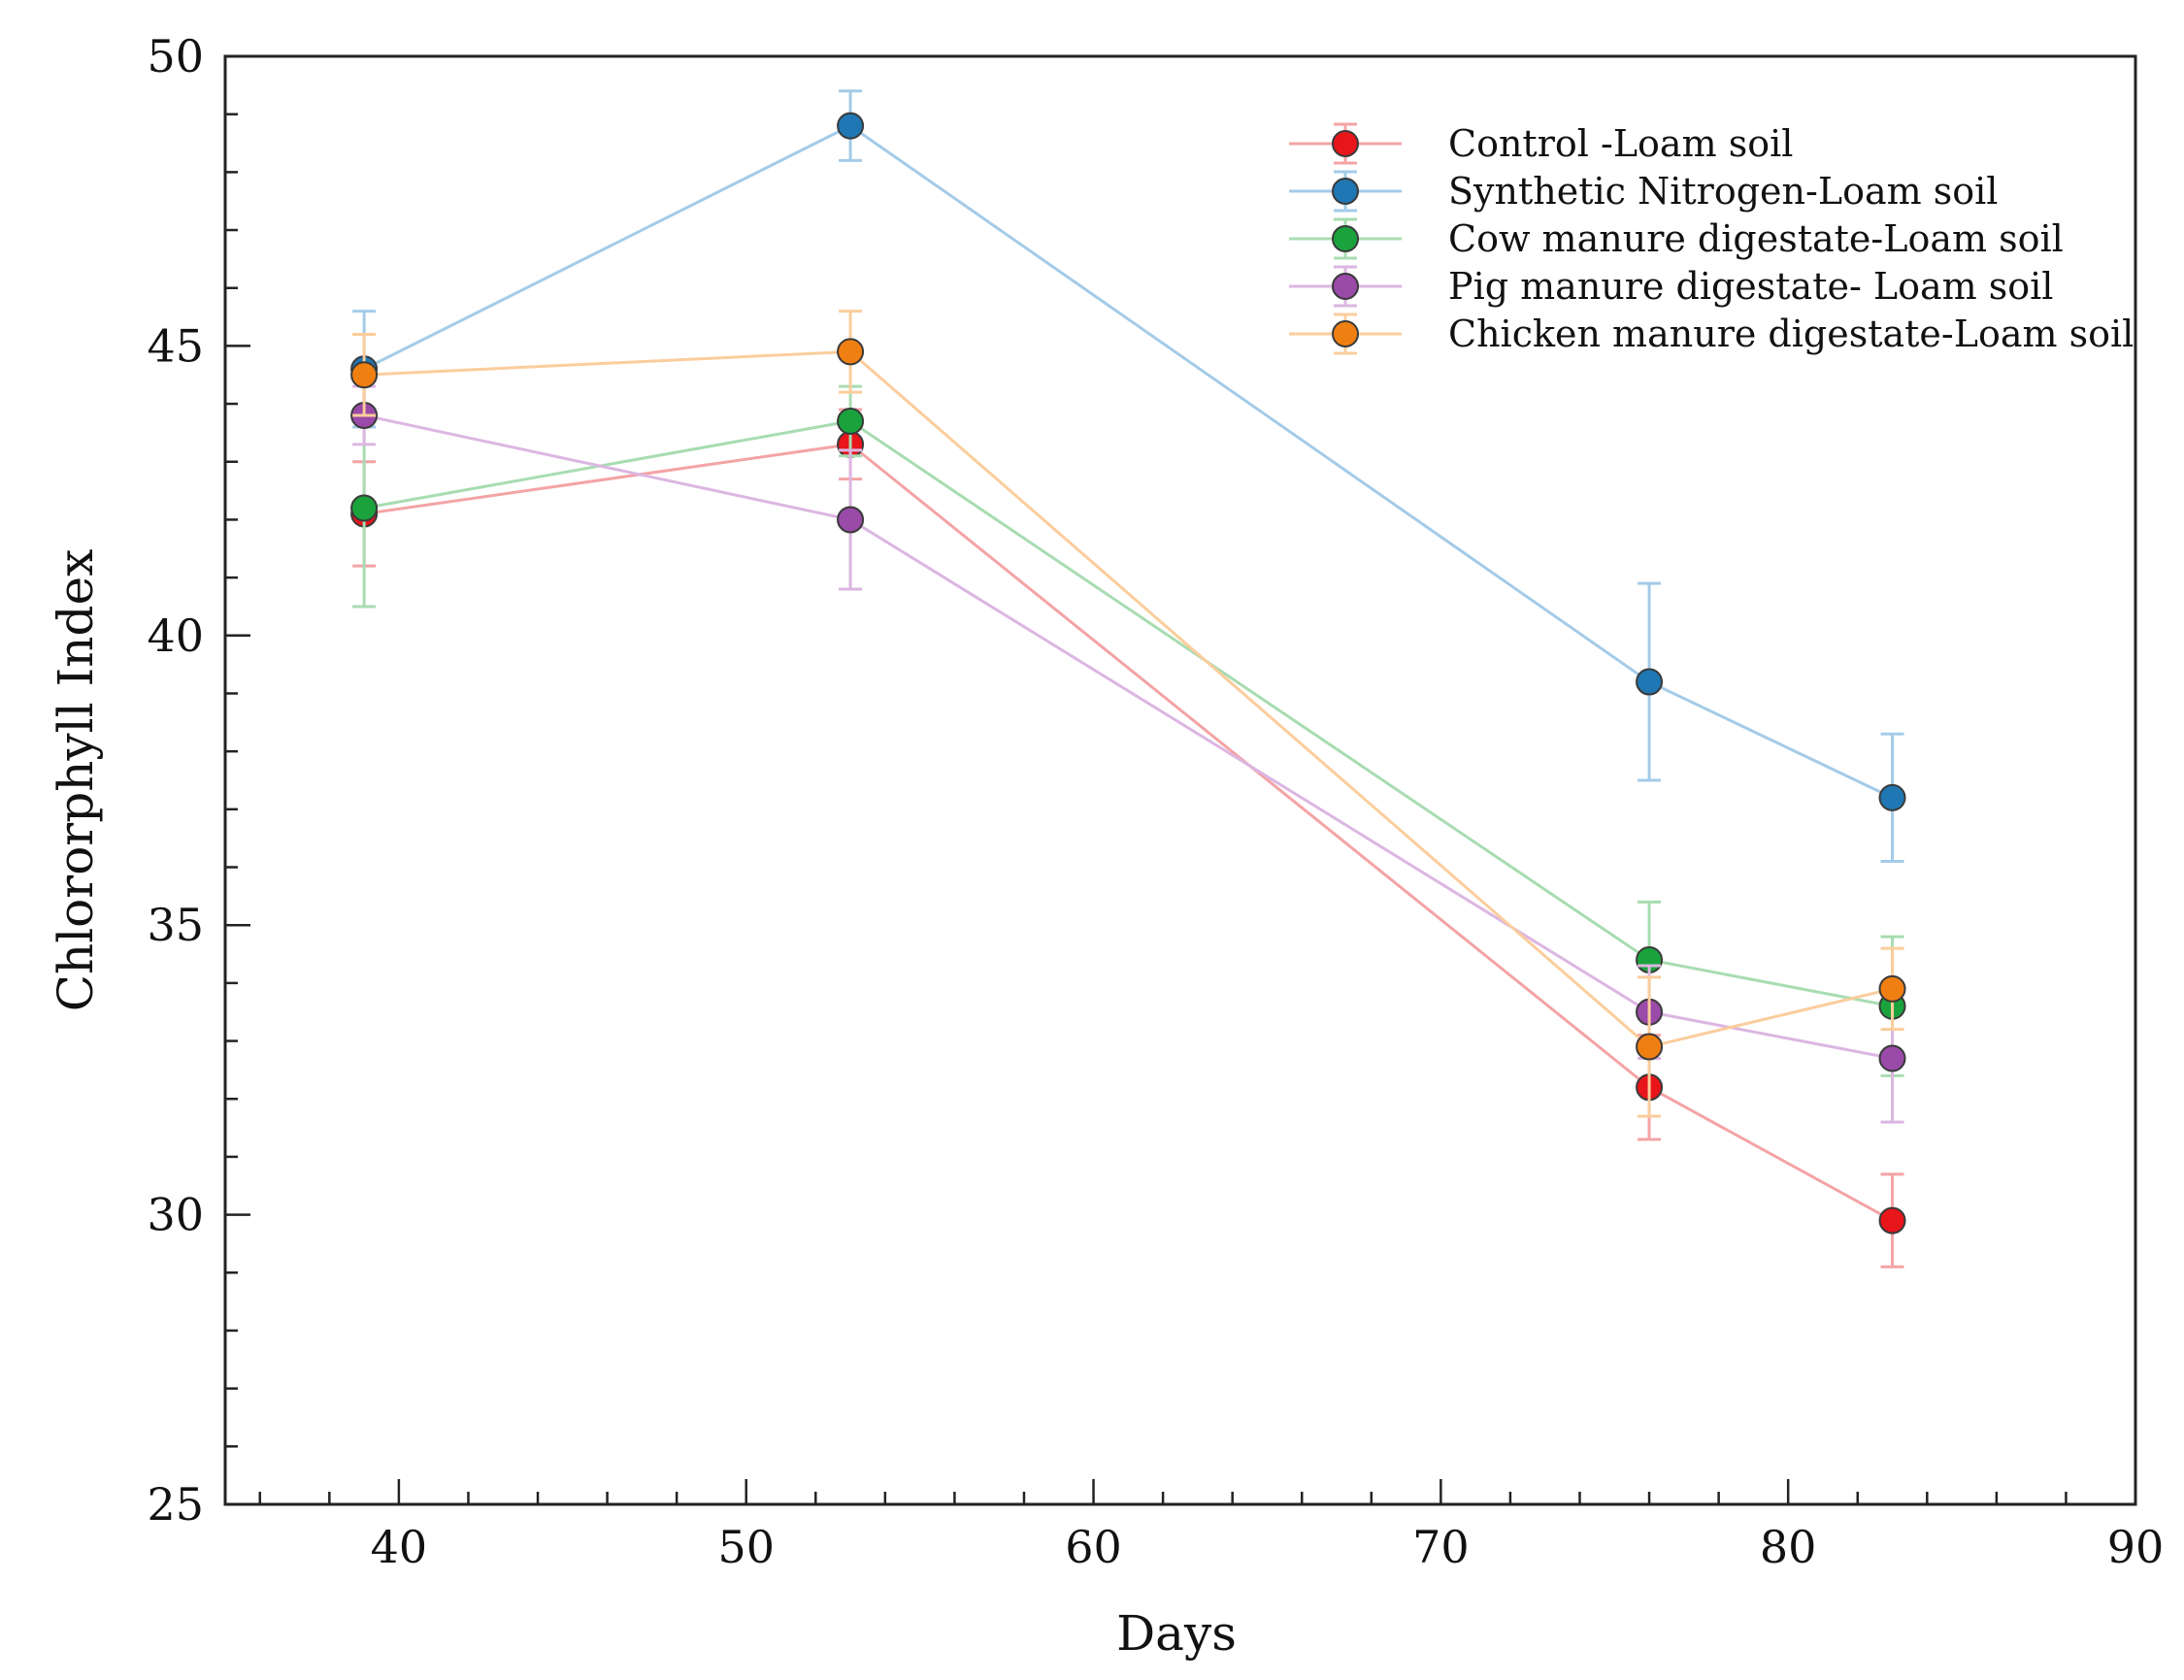 The width and height of the screenshot is (2184, 1680). What do you see at coordinates (1791, 334) in the screenshot?
I see `legend-label: Chicken manure digestate-Loam soil` at bounding box center [1791, 334].